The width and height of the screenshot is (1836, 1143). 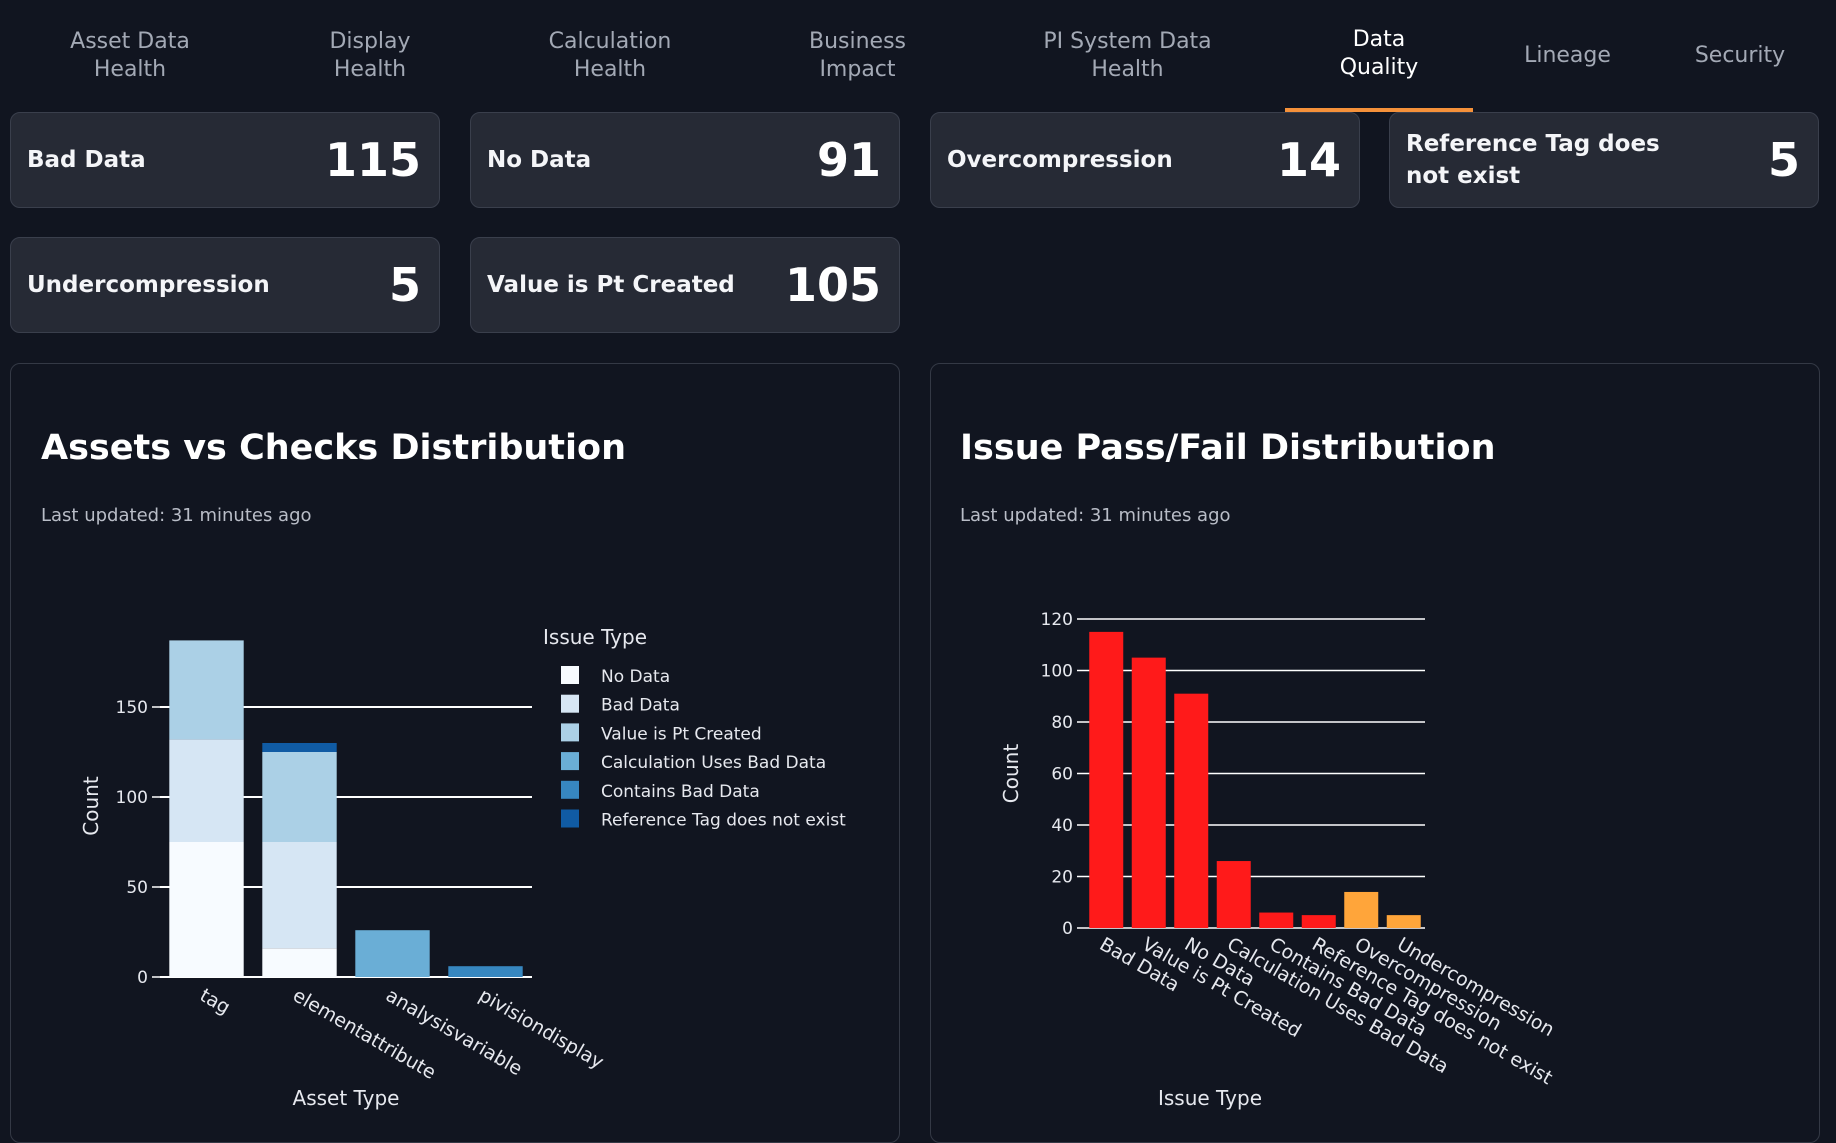 What do you see at coordinates (86, 160) in the screenshot?
I see `metric-label: Bad Data` at bounding box center [86, 160].